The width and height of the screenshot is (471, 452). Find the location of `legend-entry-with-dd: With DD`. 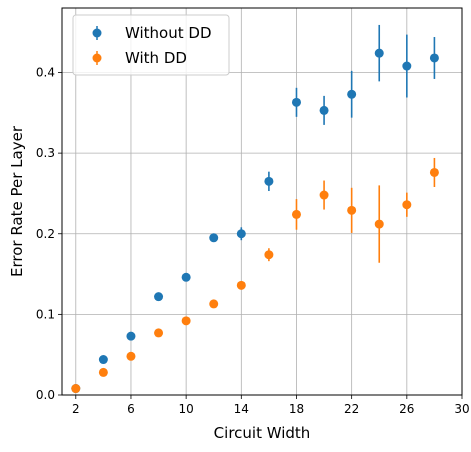

legend-entry-with-dd: With DD is located at coordinates (139, 58).